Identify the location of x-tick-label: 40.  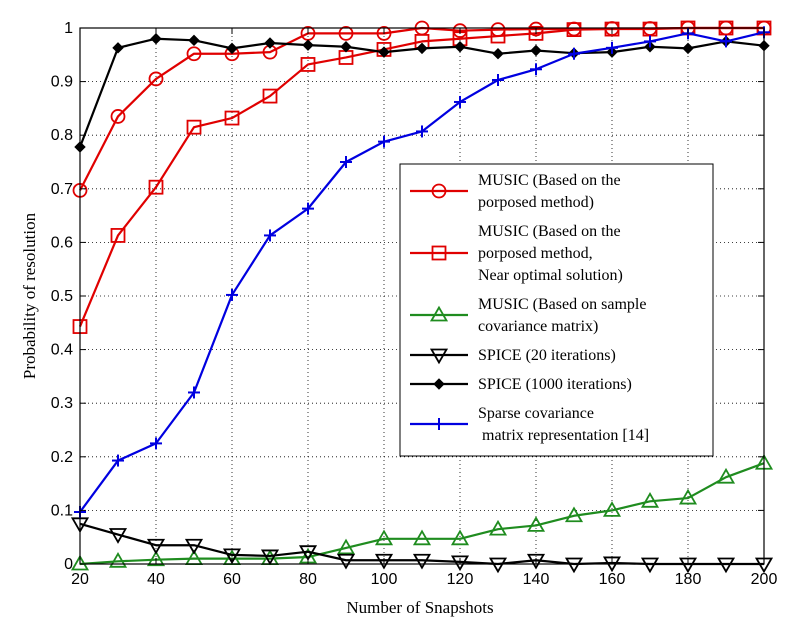
(156, 579).